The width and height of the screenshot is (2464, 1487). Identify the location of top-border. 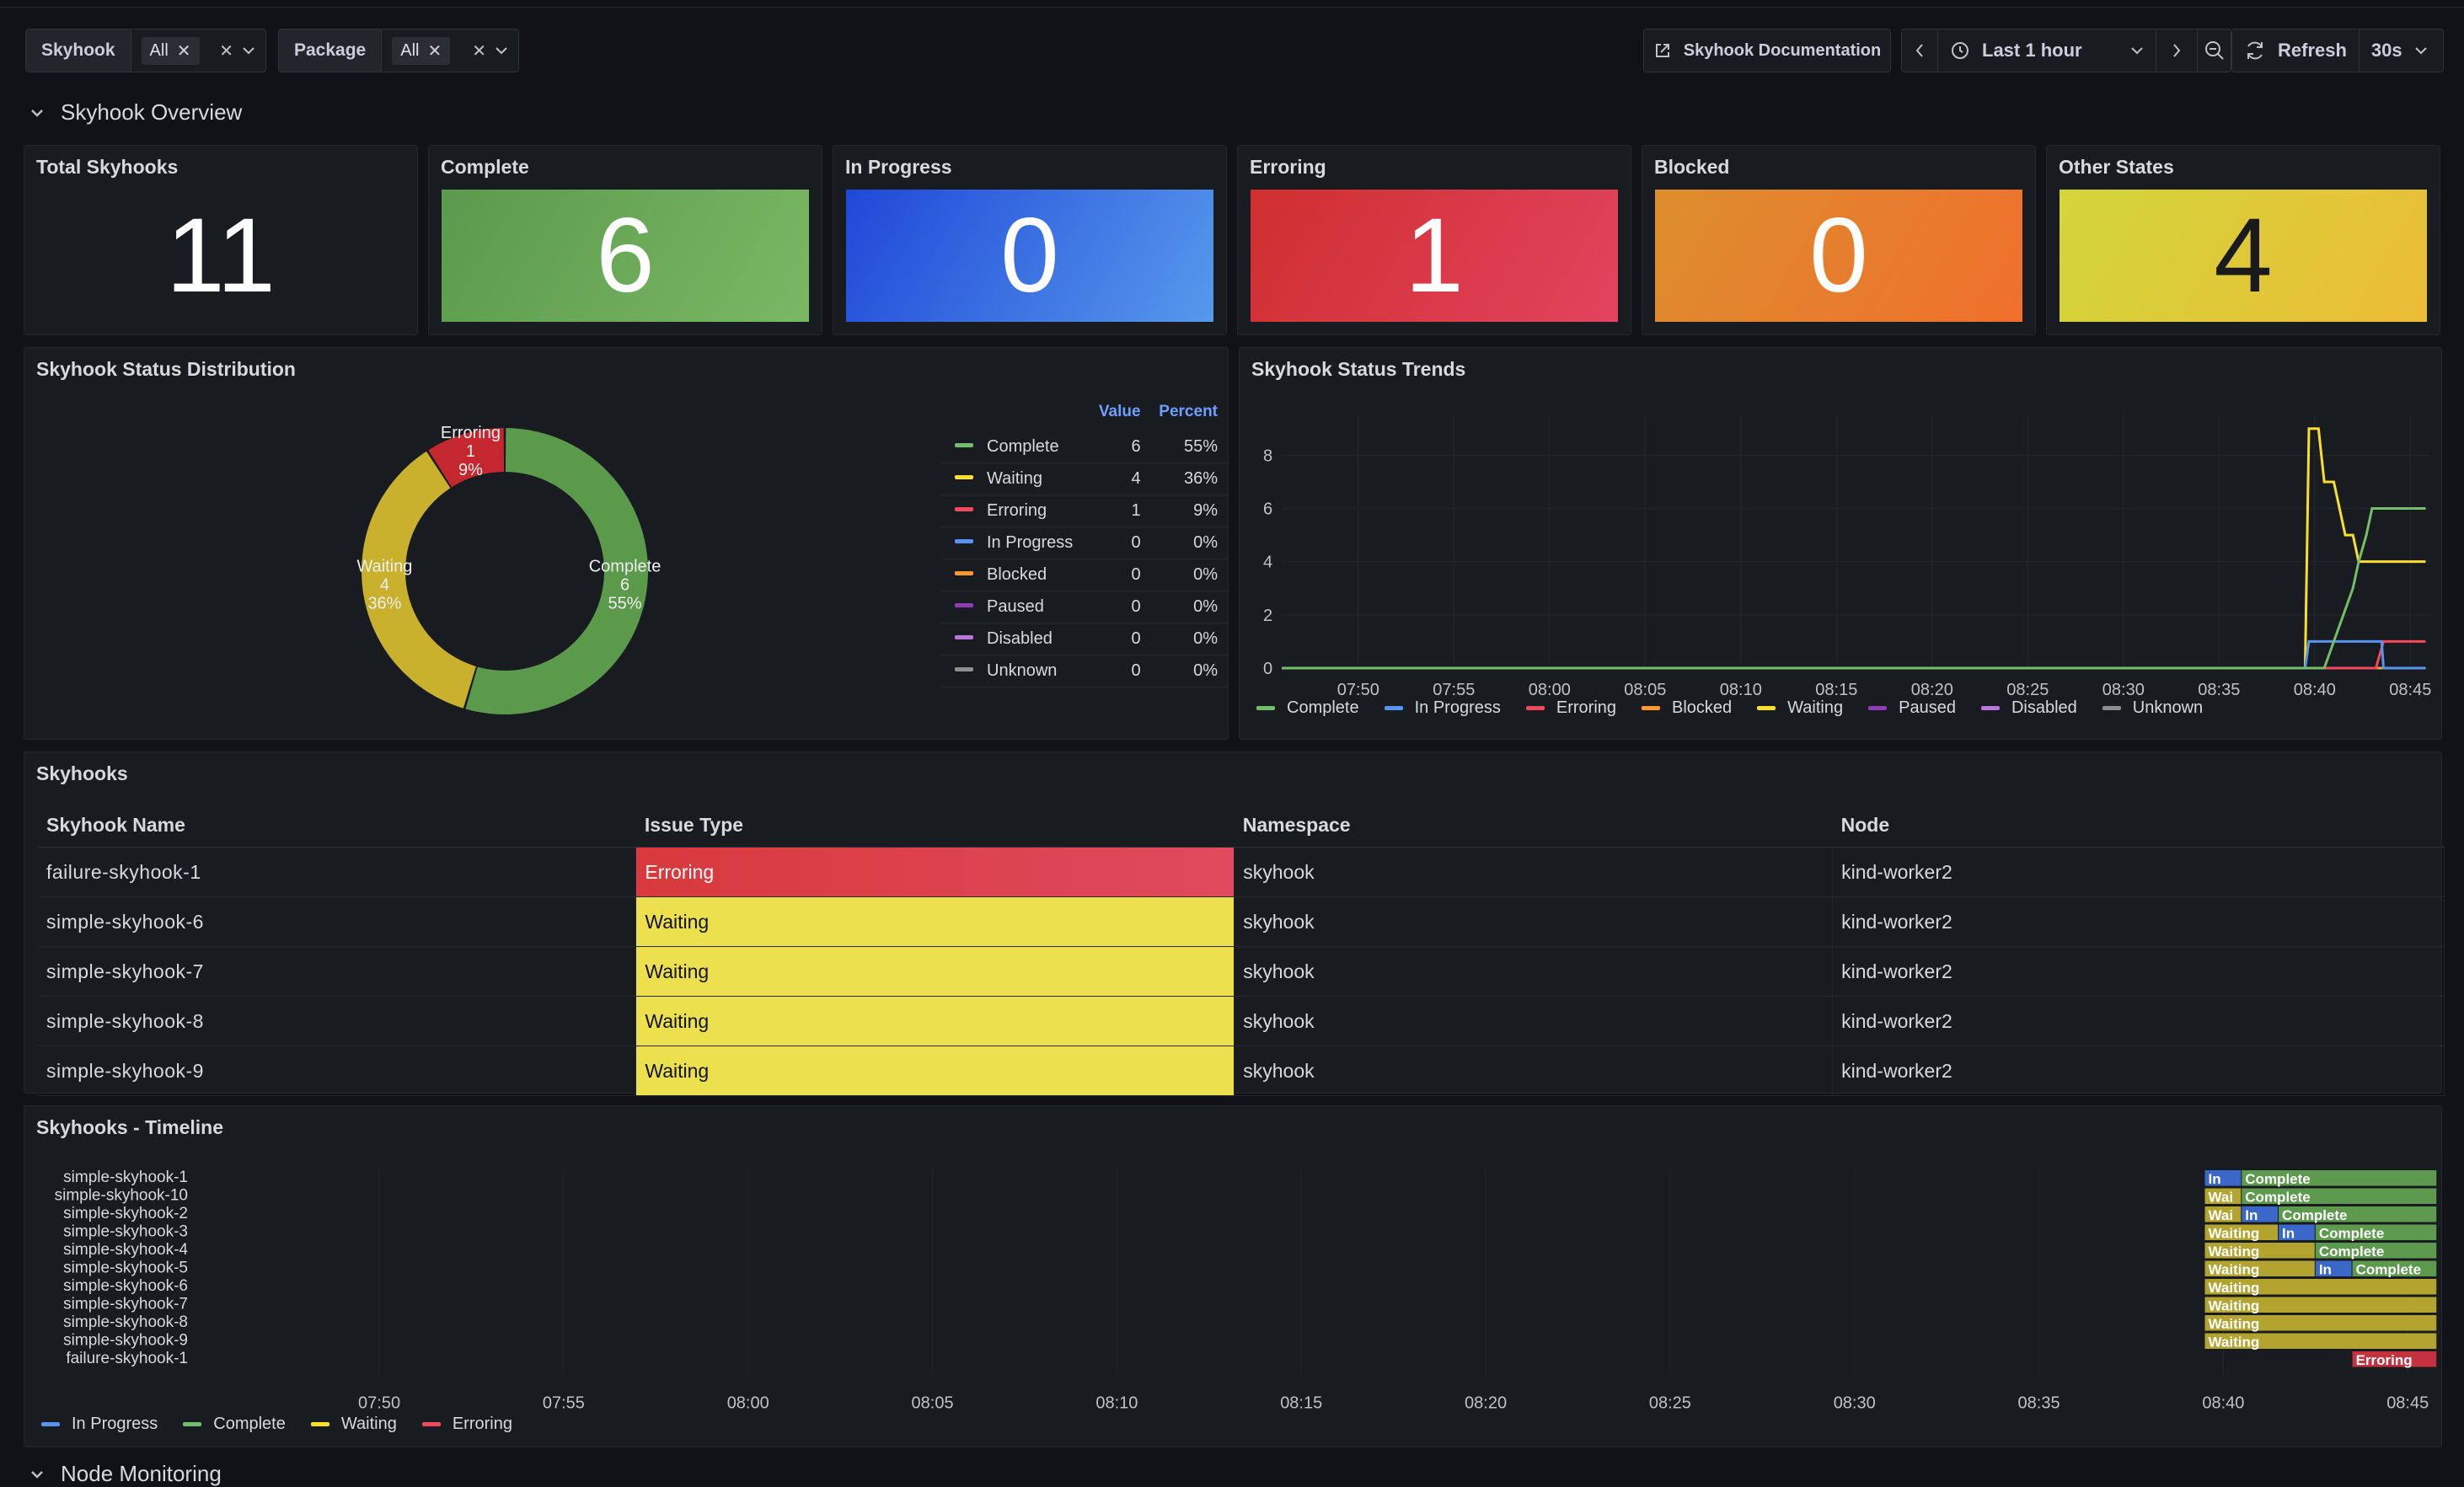
(1232, 7).